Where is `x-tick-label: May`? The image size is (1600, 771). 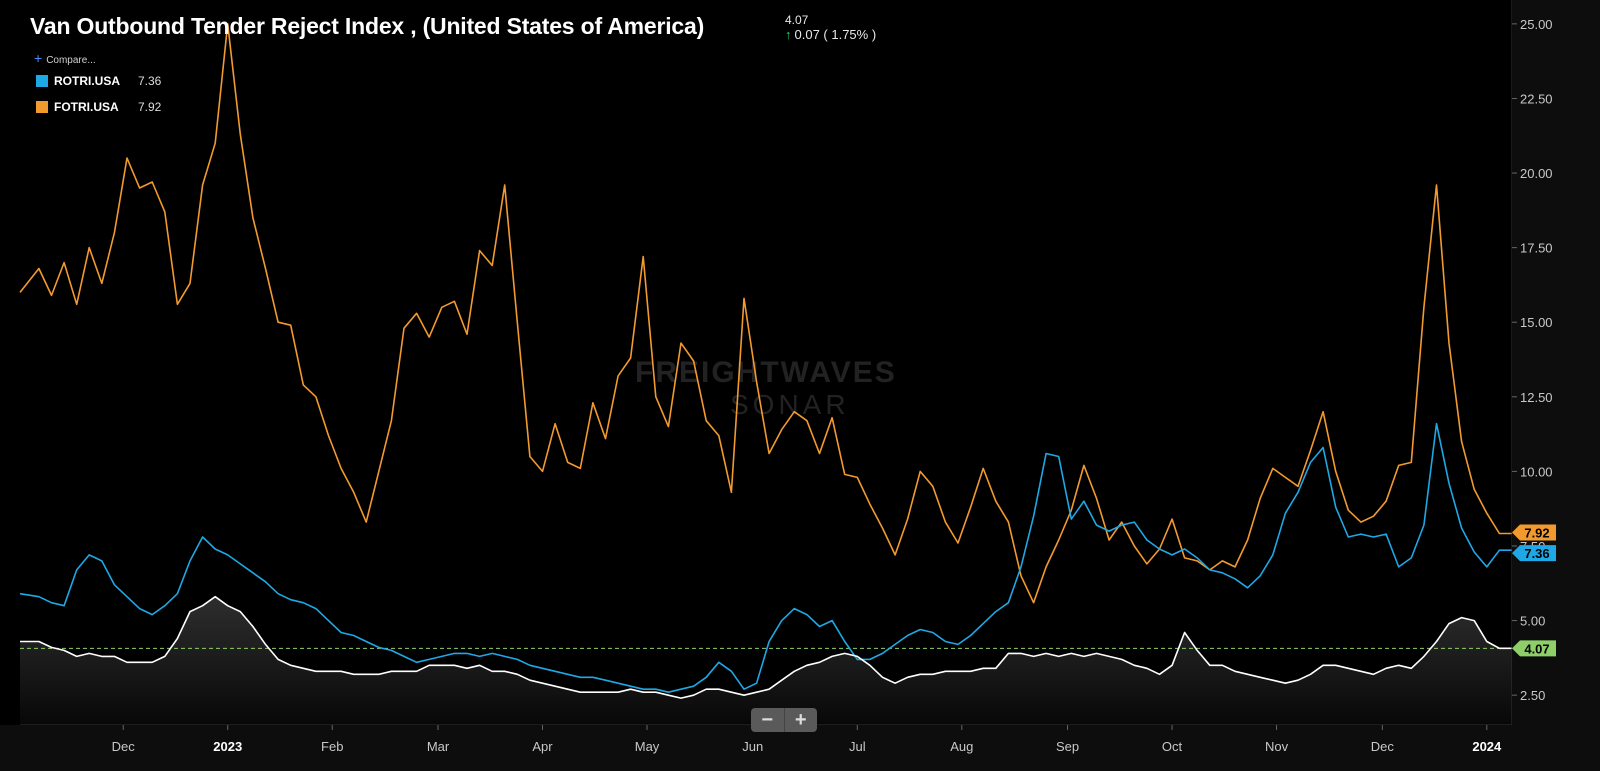 x-tick-label: May is located at coordinates (647, 746).